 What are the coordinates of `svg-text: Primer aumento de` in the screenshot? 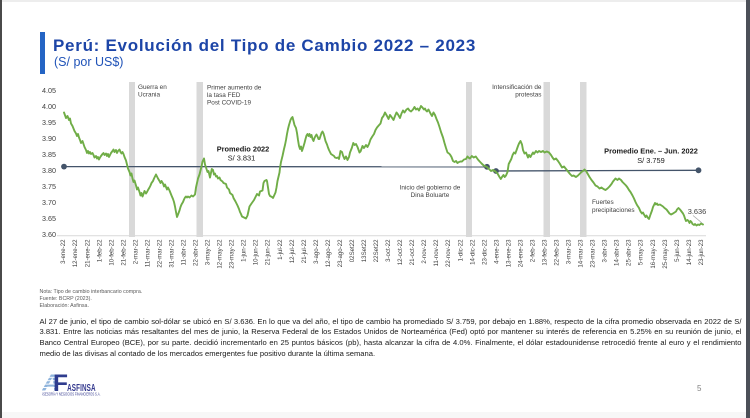 It's located at (234, 88).